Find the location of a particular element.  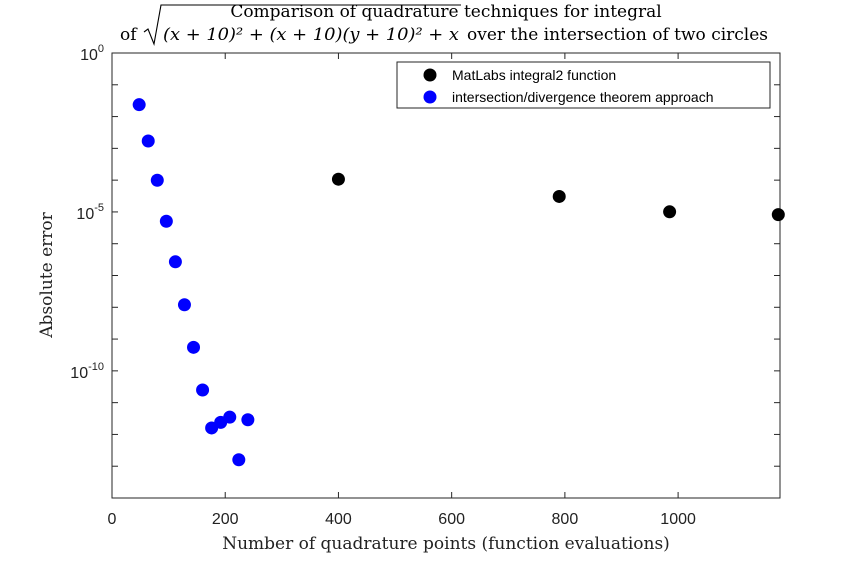

chart-title-prefix: of is located at coordinates (129, 35).